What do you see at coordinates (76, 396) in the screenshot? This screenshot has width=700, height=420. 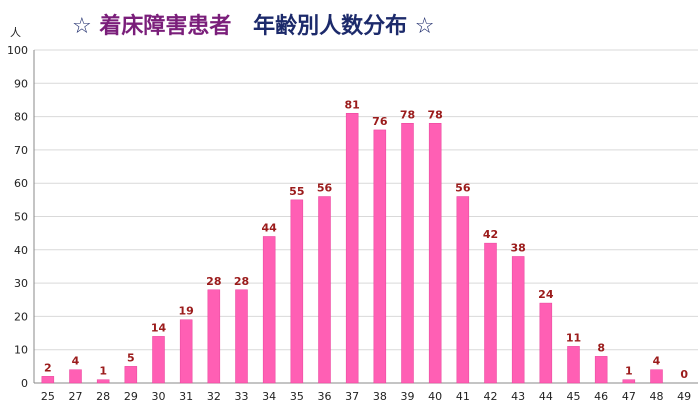 I see `x-tick-label: 27` at bounding box center [76, 396].